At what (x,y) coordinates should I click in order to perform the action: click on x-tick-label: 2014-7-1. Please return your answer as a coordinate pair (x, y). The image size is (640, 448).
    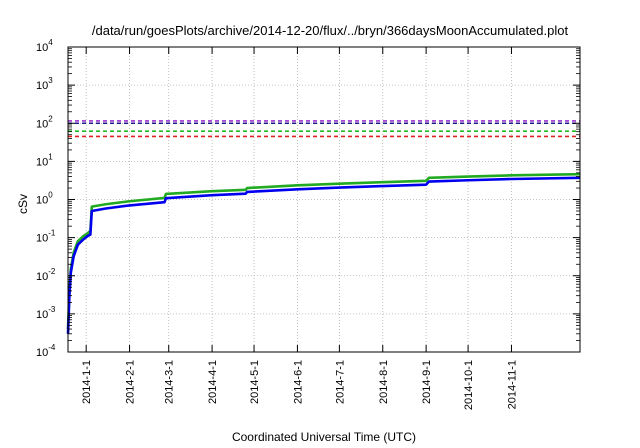
    Looking at the image, I should click on (340, 382).